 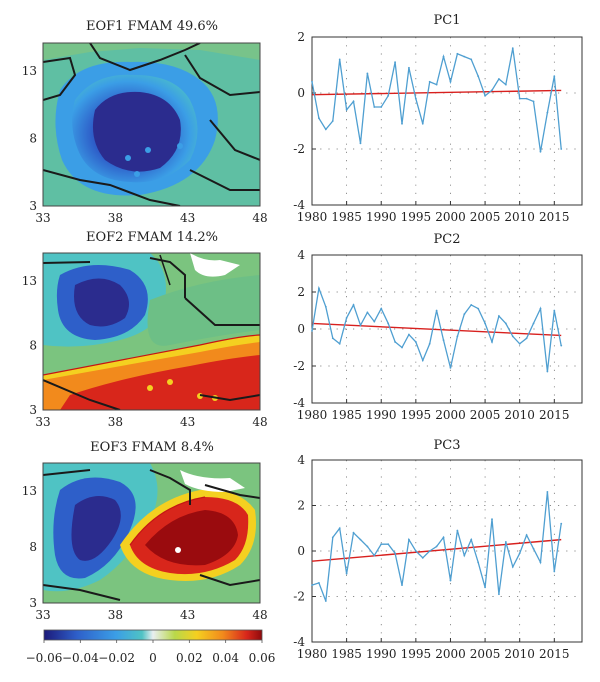 What do you see at coordinates (187, 422) in the screenshot?
I see `map-x-tick-label: 43` at bounding box center [187, 422].